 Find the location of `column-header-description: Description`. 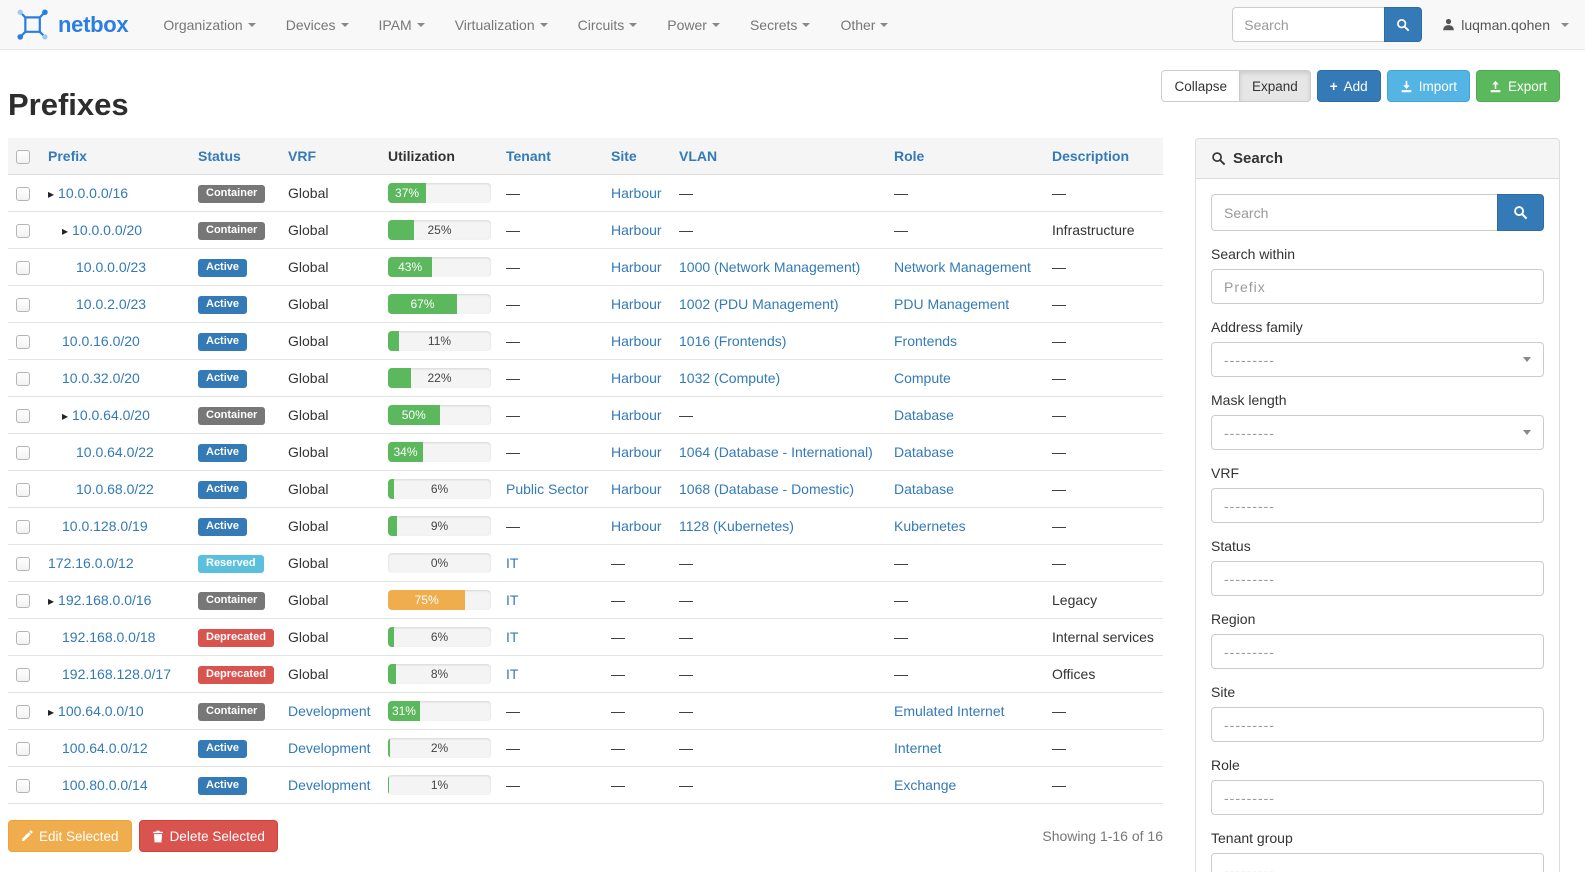

column-header-description: Description is located at coordinates (1103, 157).